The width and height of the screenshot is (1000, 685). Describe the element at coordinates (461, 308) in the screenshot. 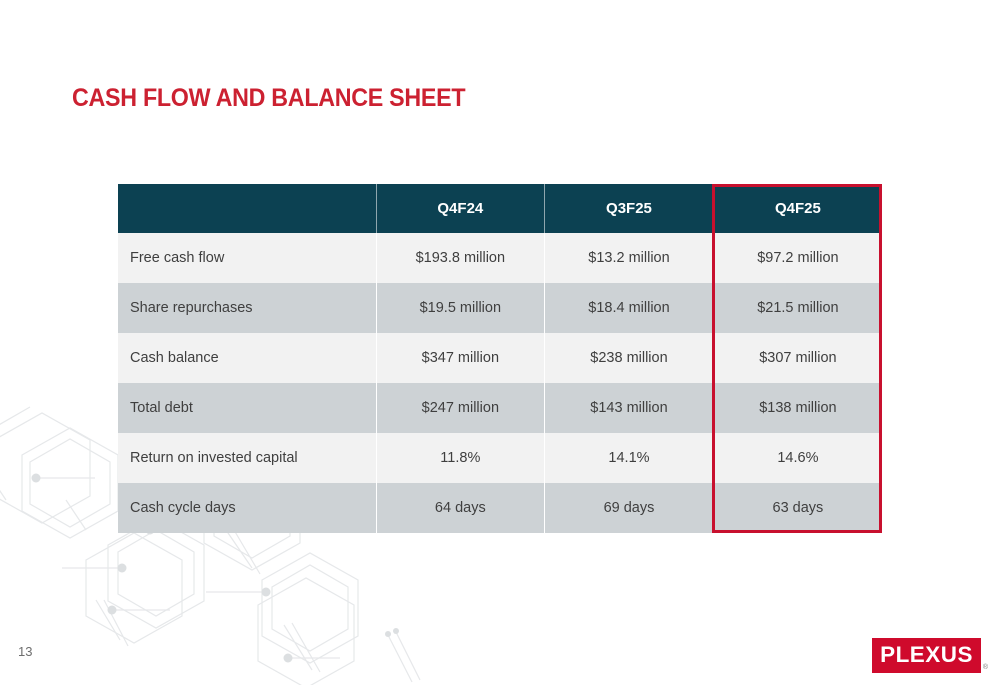

I see `cell-q4f24: $19.5 million` at that location.